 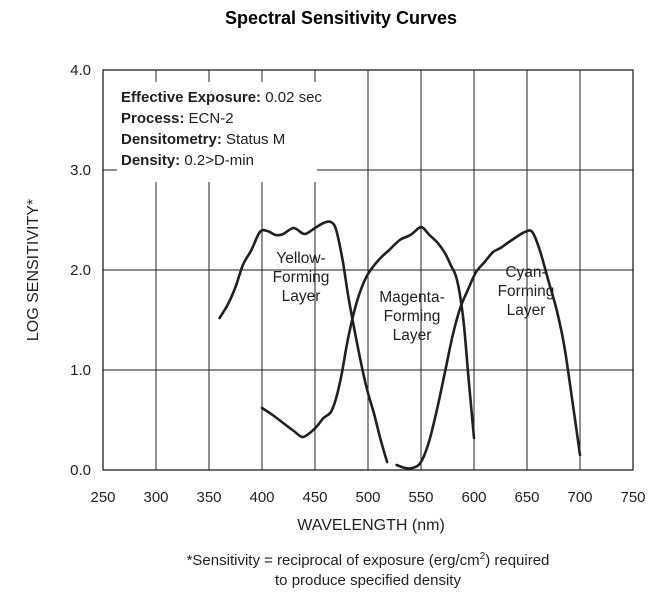 I want to click on annotation-label: Density:, so click(x=150, y=160).